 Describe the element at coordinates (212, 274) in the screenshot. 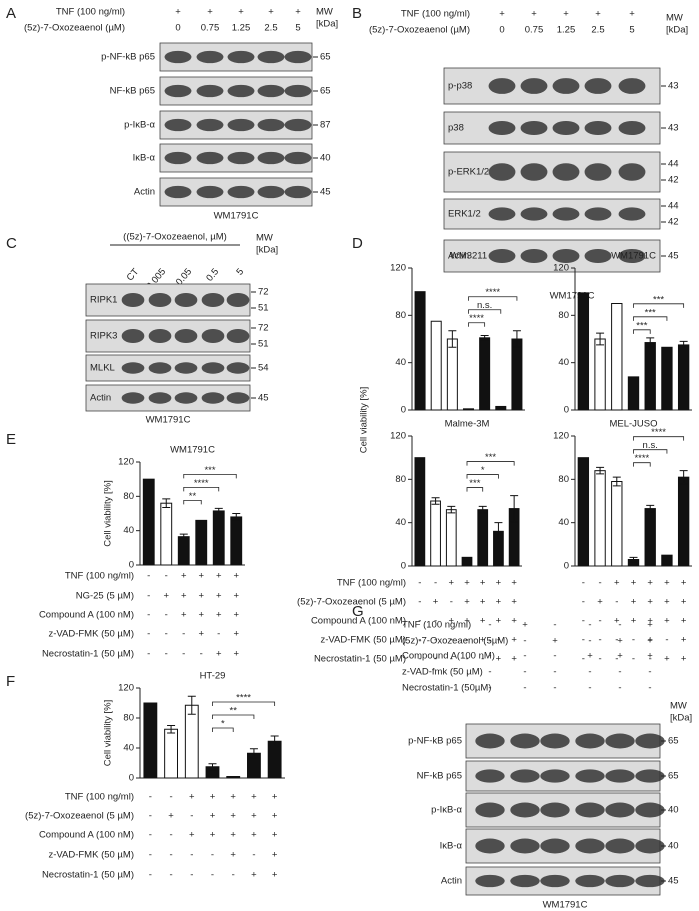

I see `lane-label: 0.5` at that location.